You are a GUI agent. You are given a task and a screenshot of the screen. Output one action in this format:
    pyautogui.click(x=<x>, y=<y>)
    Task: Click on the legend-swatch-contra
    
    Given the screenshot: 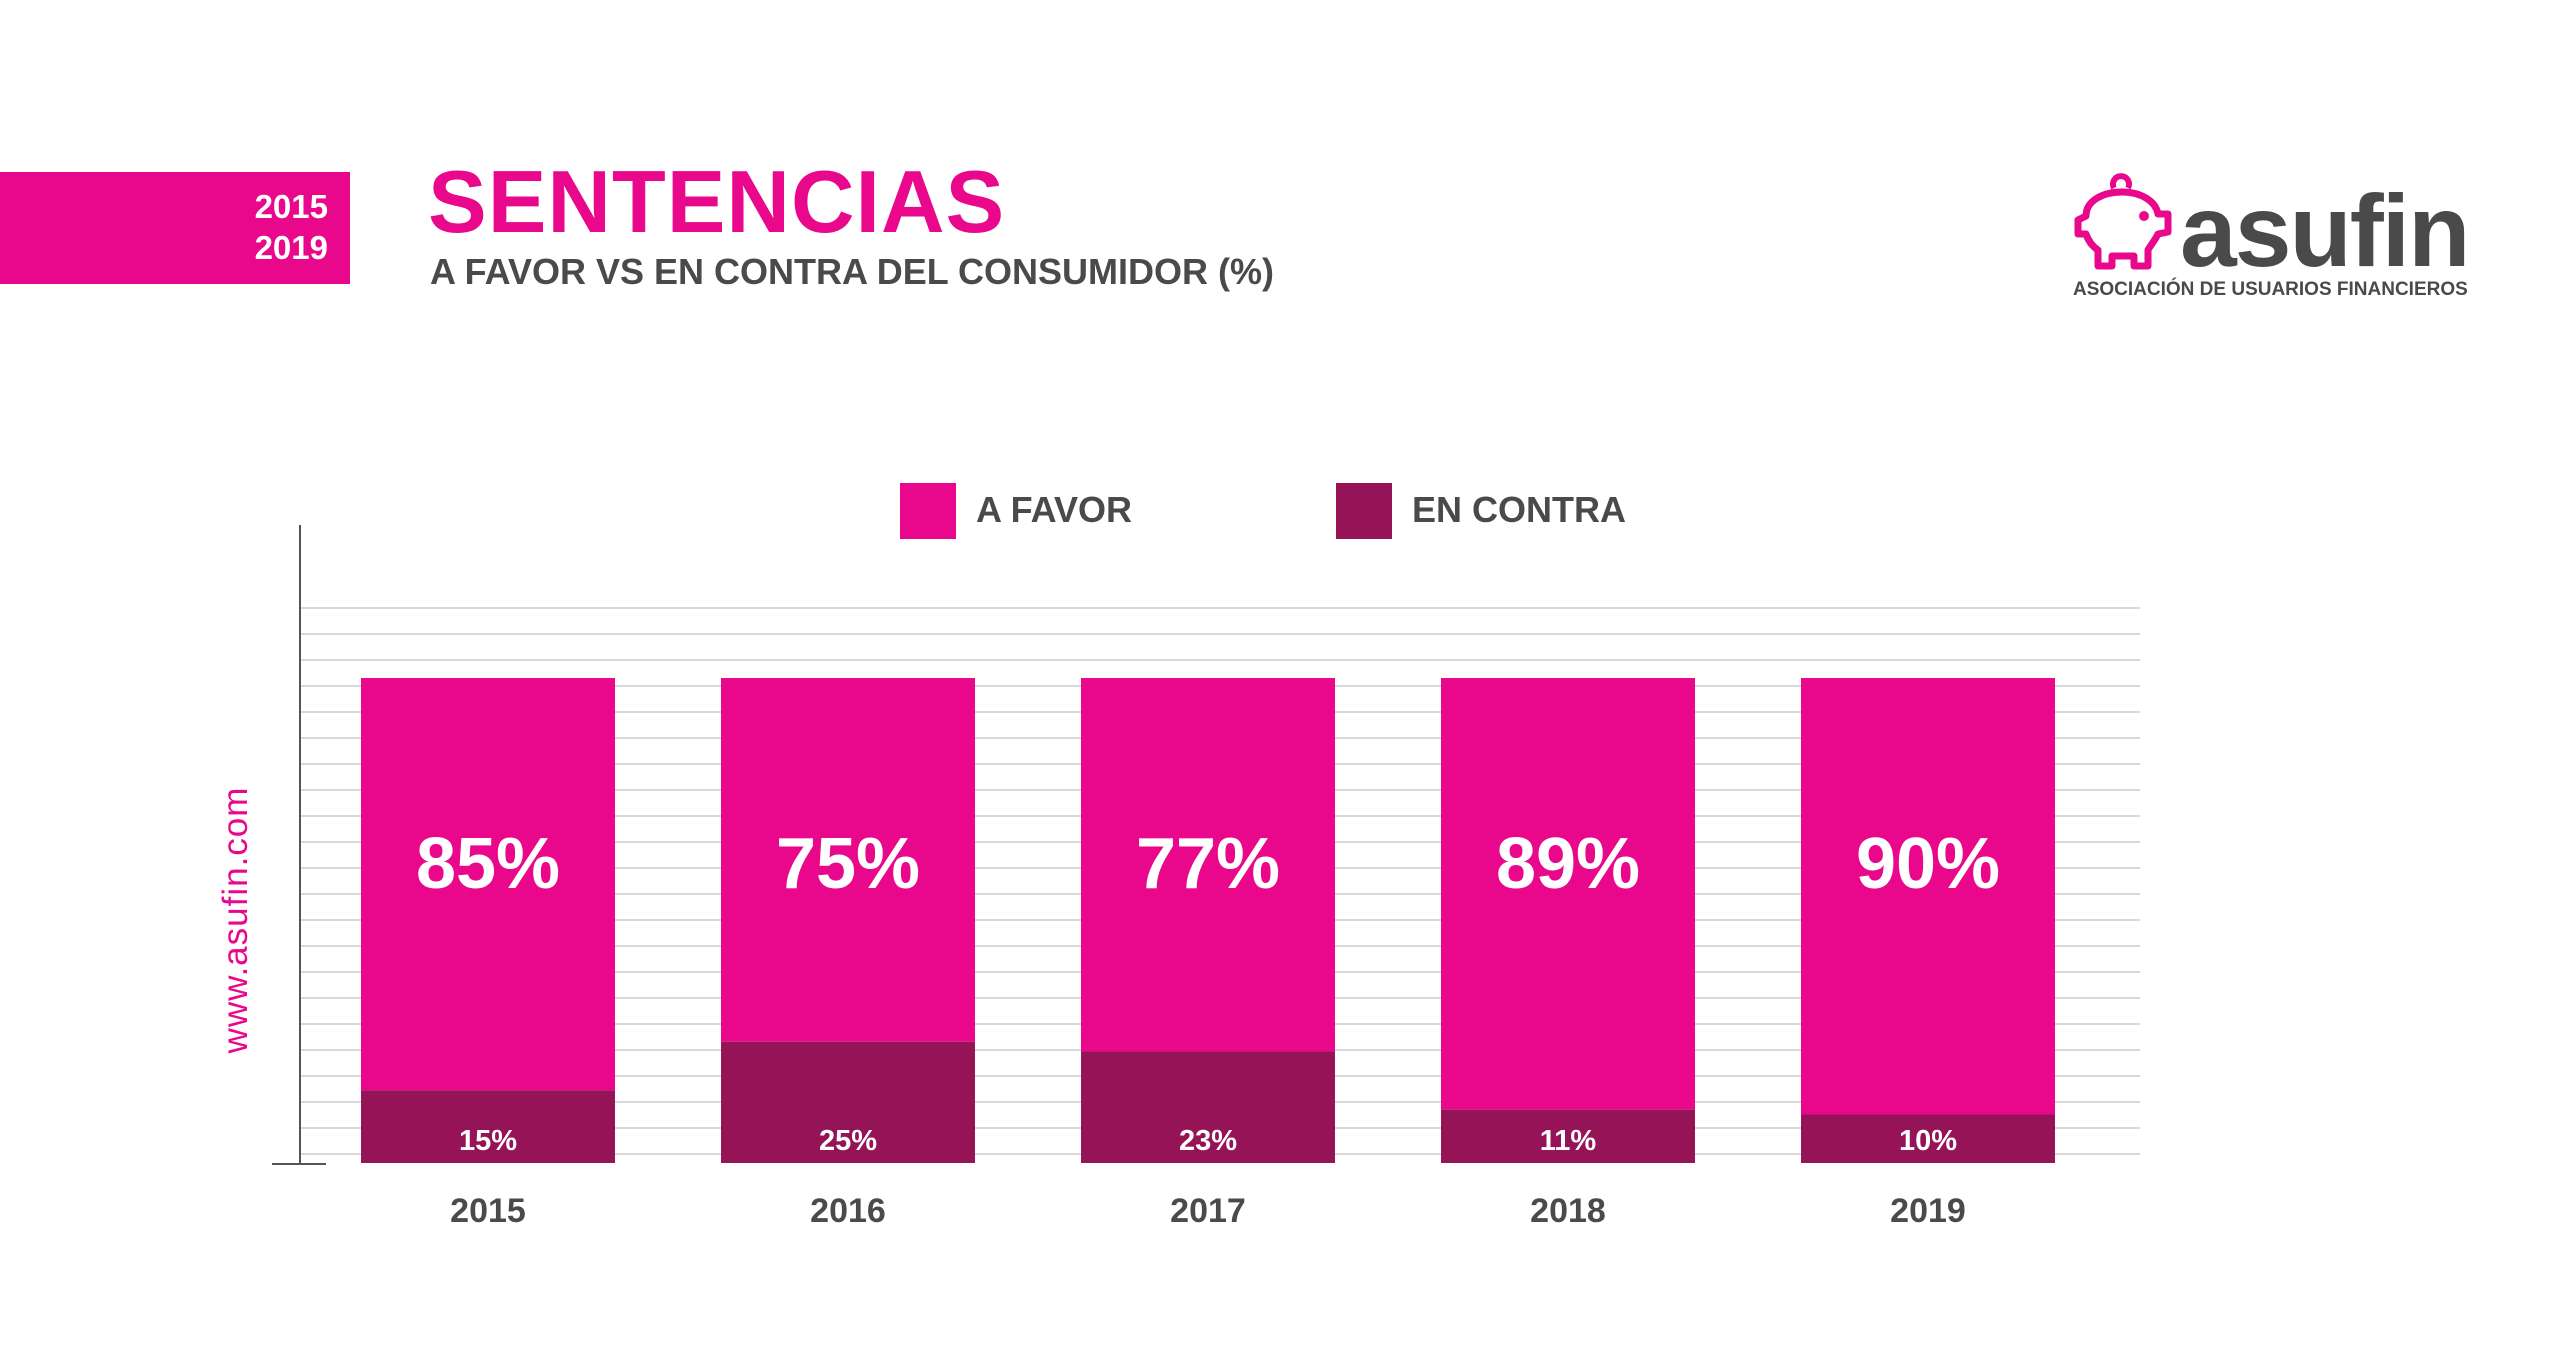 What is the action you would take?
    pyautogui.click(x=1364, y=511)
    